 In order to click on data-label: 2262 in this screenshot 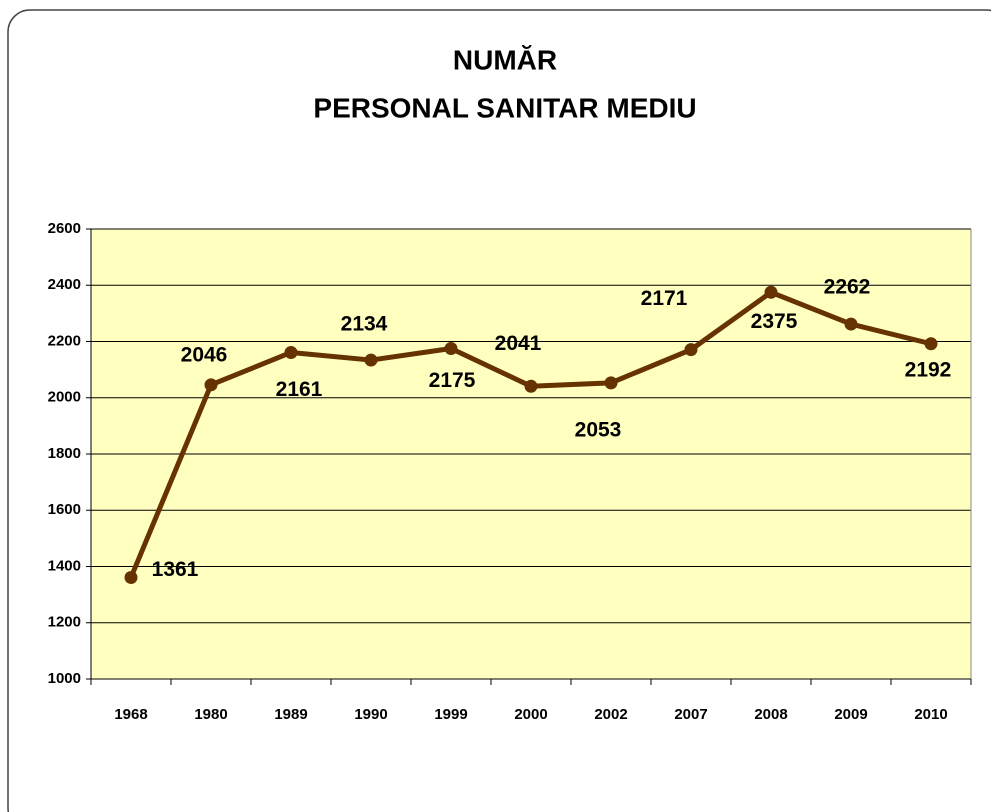, I will do `click(847, 287)`.